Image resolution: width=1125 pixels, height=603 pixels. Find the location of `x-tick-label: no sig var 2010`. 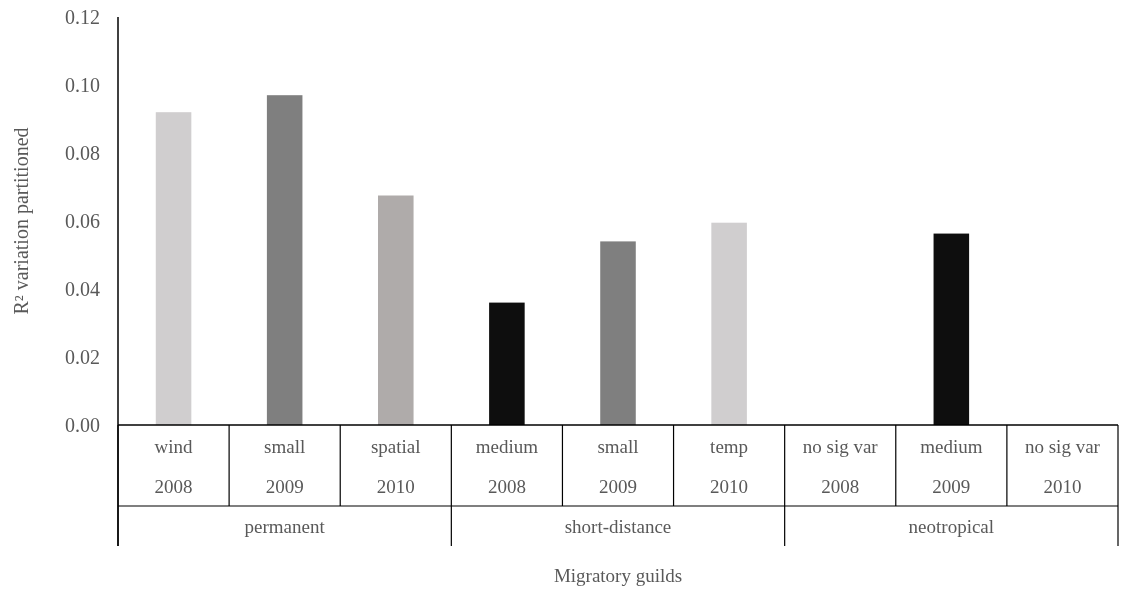

x-tick-label: no sig var 2010 is located at coordinates (1062, 466).